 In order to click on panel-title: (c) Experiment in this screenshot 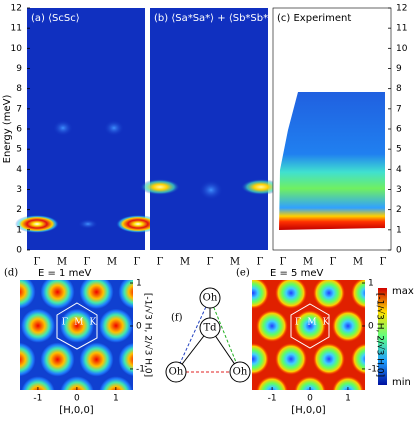, I will do `click(314, 18)`.